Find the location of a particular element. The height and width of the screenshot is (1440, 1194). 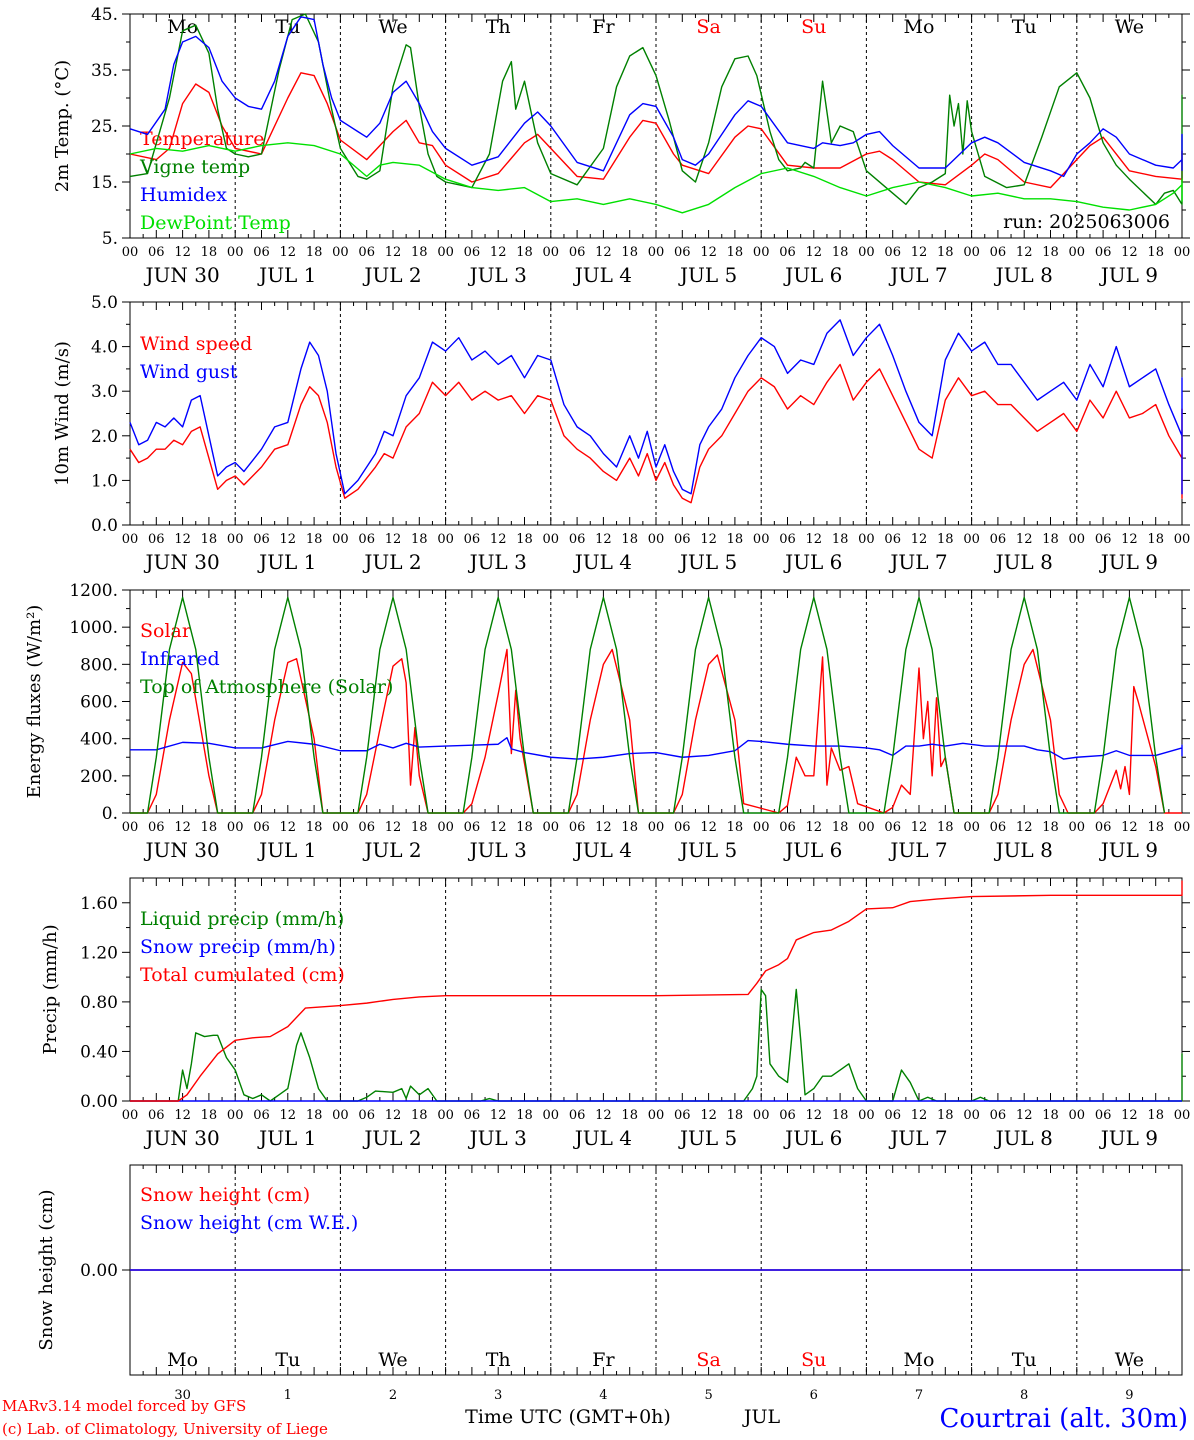

day-number: 3 is located at coordinates (498, 1395).